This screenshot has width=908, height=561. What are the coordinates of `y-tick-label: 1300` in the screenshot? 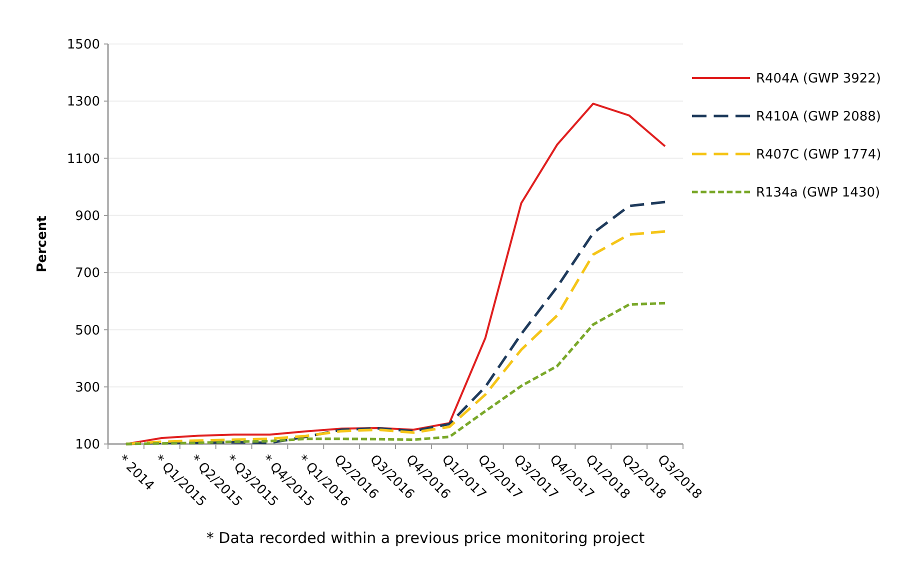 It's located at (83, 102).